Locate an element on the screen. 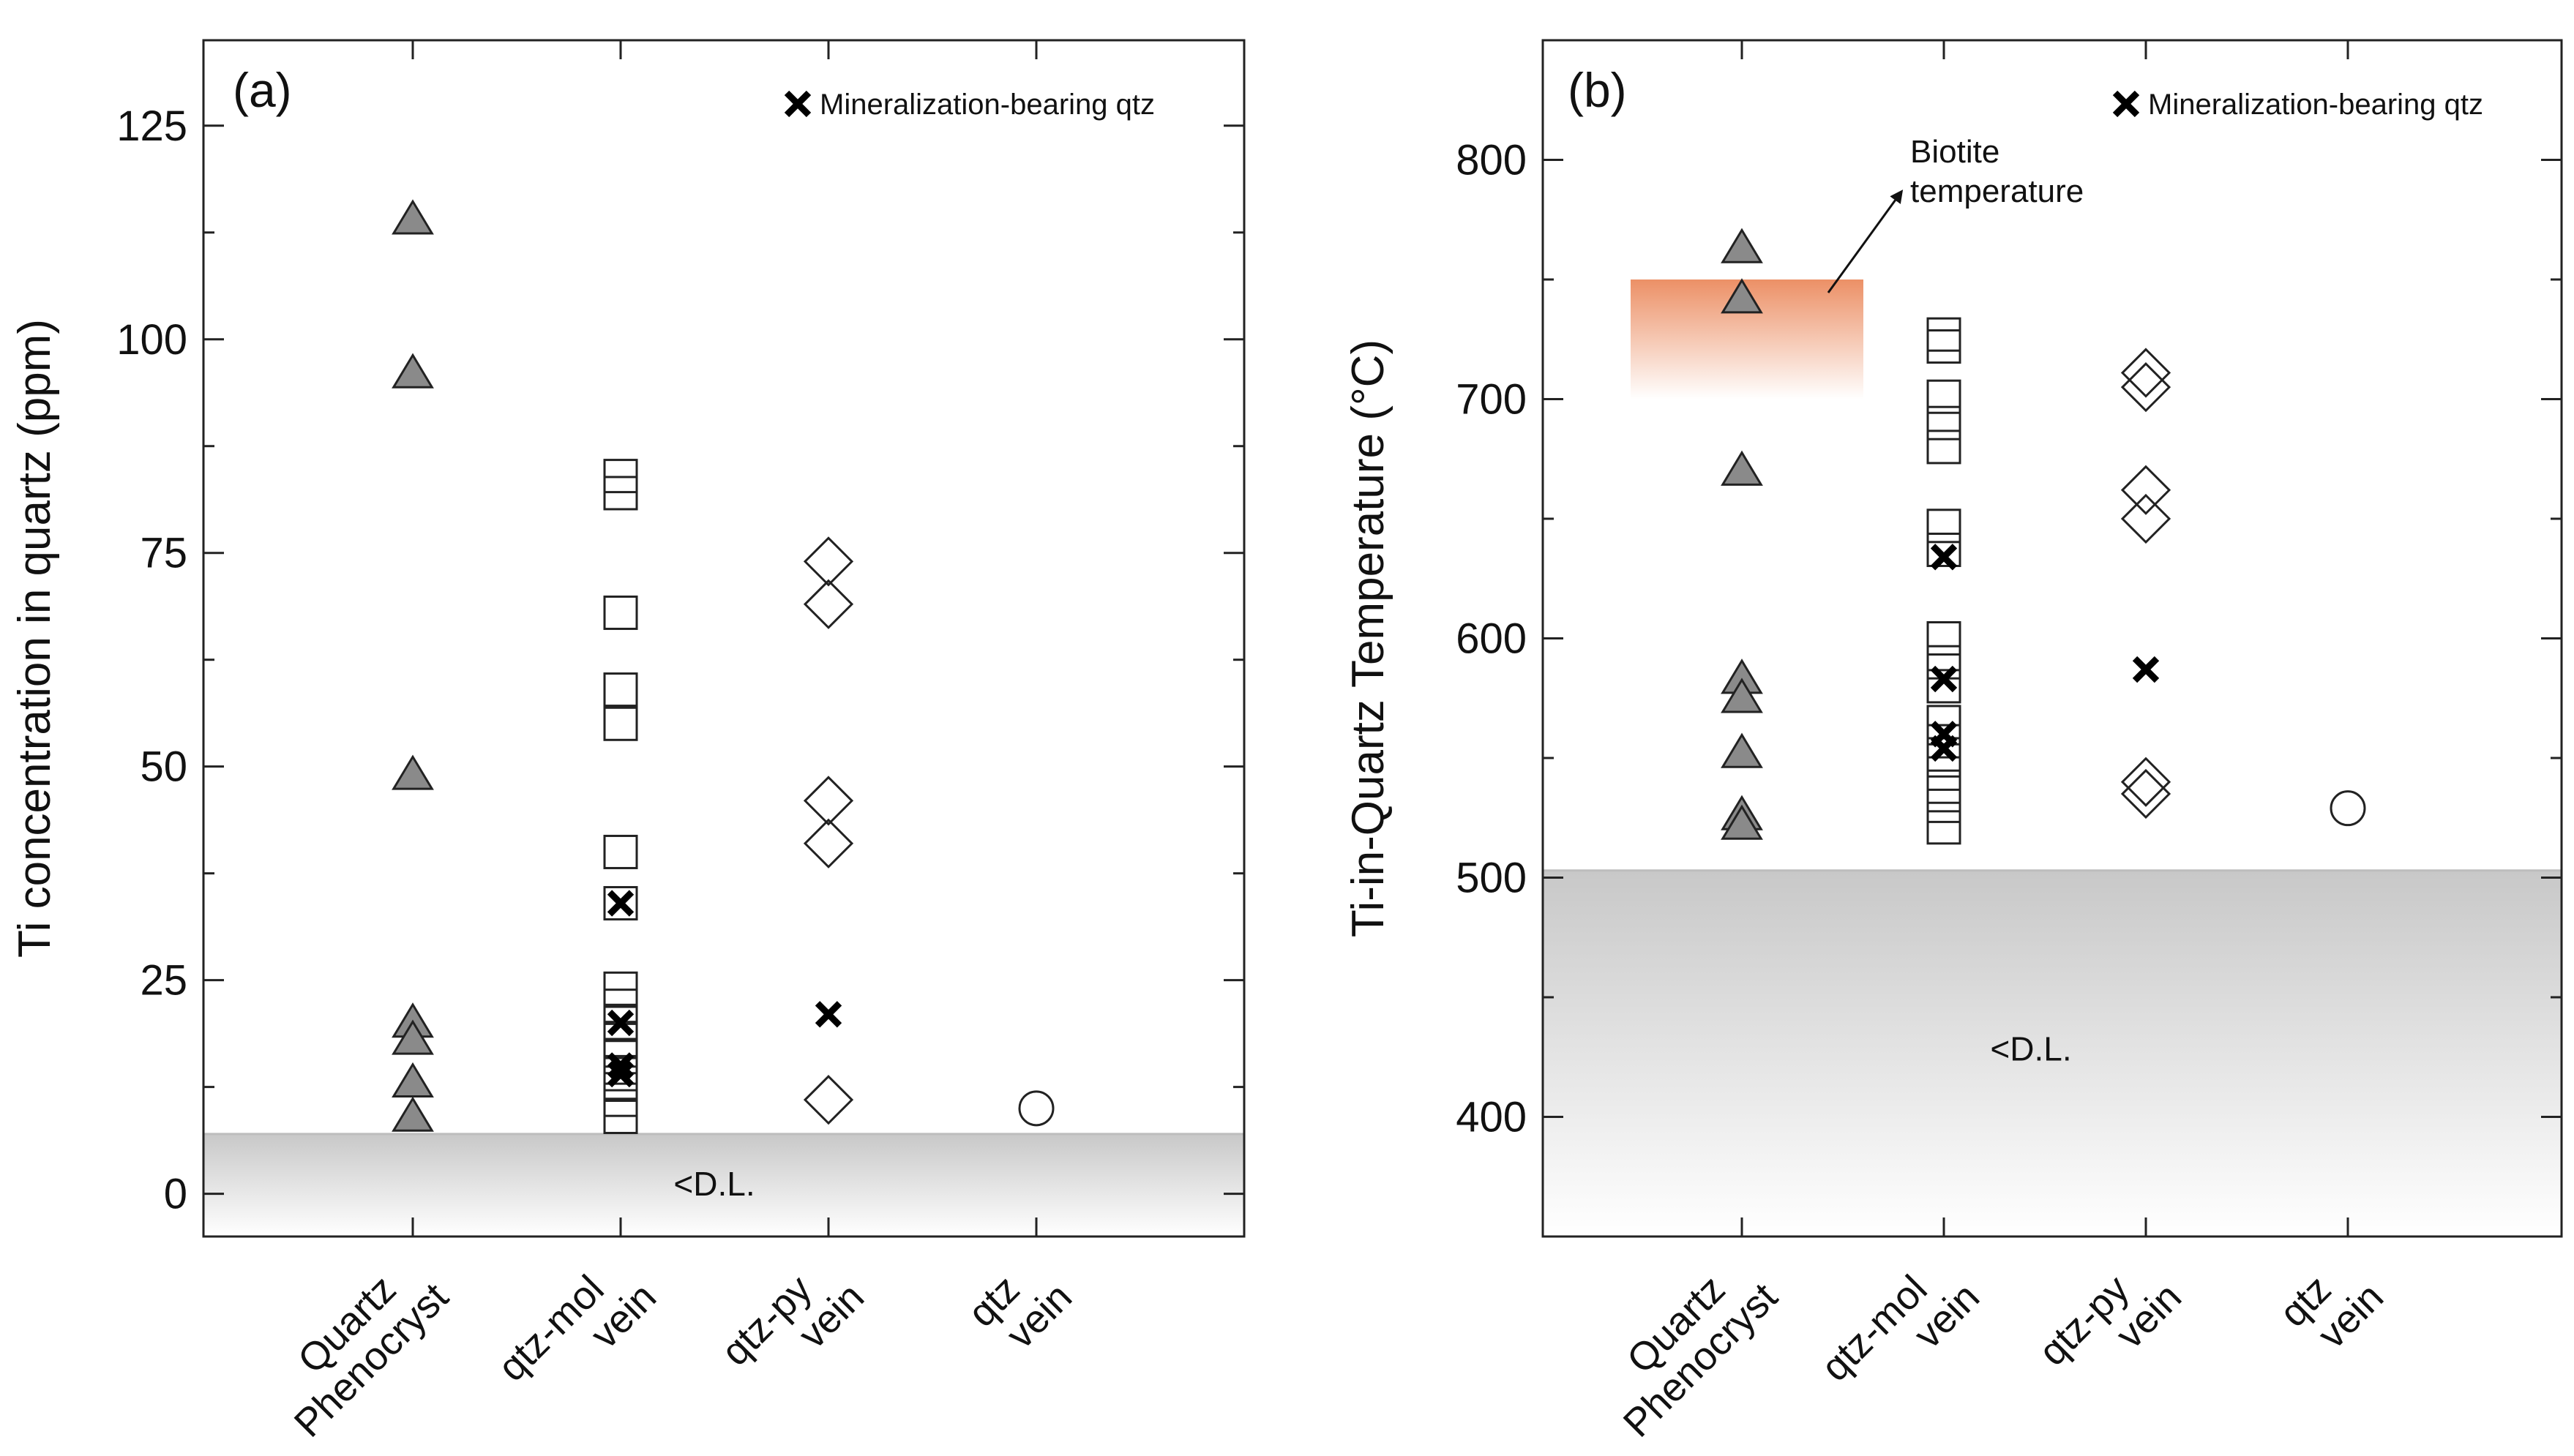 This screenshot has height=1456, width=2574. y-axis-label: Ti concentration in quartz (ppm) is located at coordinates (35, 639).